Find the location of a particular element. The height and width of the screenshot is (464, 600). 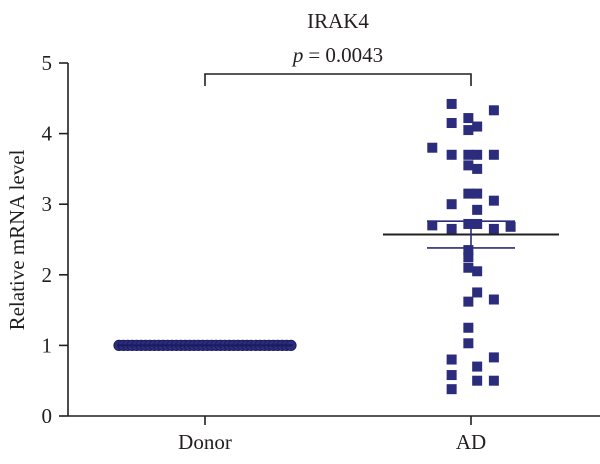

p-value-annotation: p = 0.0043 is located at coordinates (337, 55).